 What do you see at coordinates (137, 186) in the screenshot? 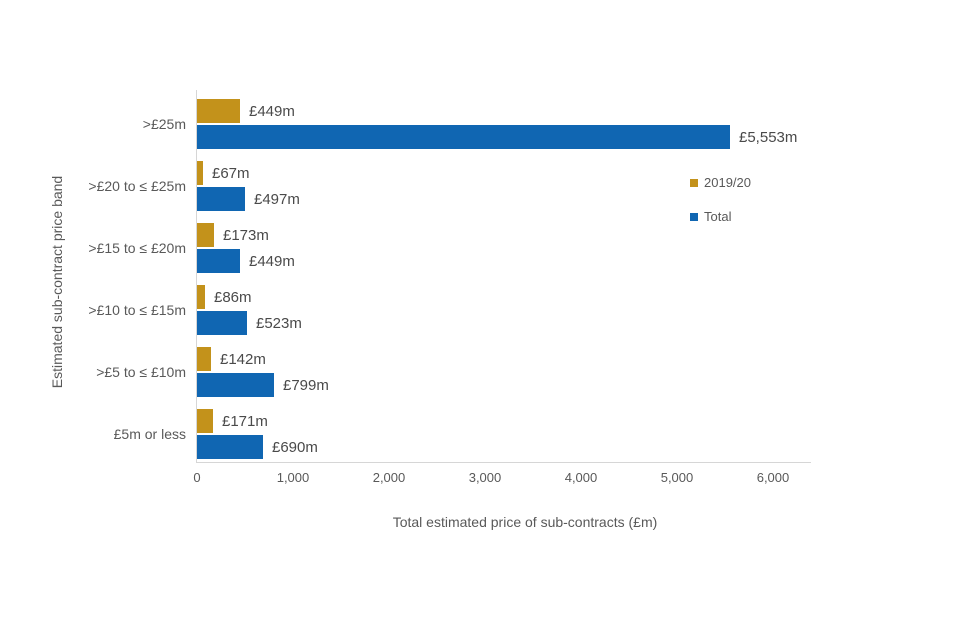
I see `y-axis-category-label: >£20 to ≤ £25m` at bounding box center [137, 186].